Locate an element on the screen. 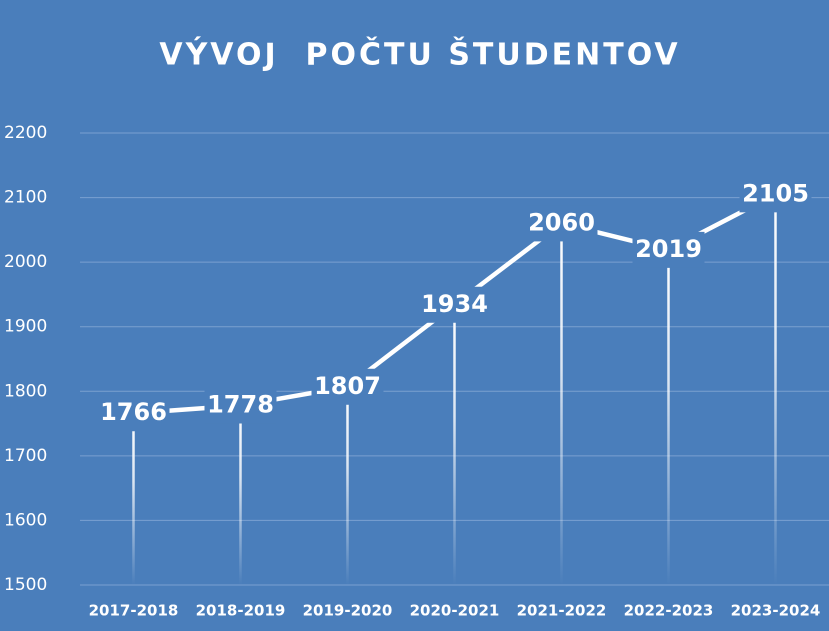  data-label: 1807 is located at coordinates (347, 386).